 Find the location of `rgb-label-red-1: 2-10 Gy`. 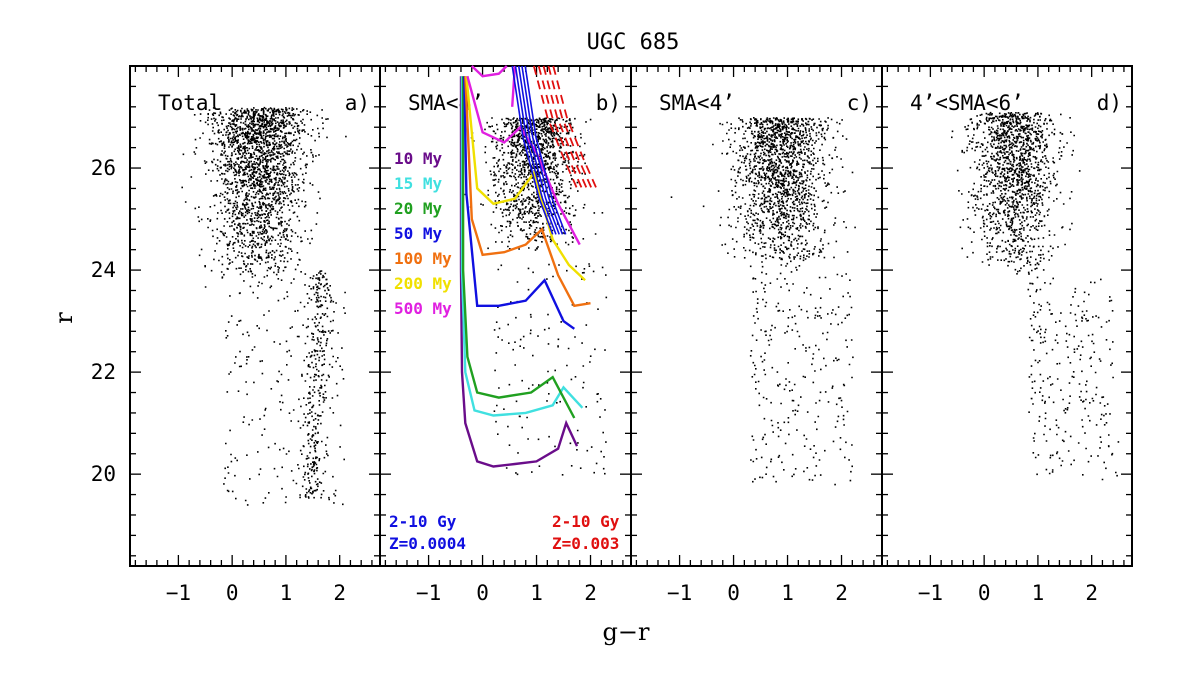

rgb-label-red-1: 2-10 Gy is located at coordinates (586, 521).